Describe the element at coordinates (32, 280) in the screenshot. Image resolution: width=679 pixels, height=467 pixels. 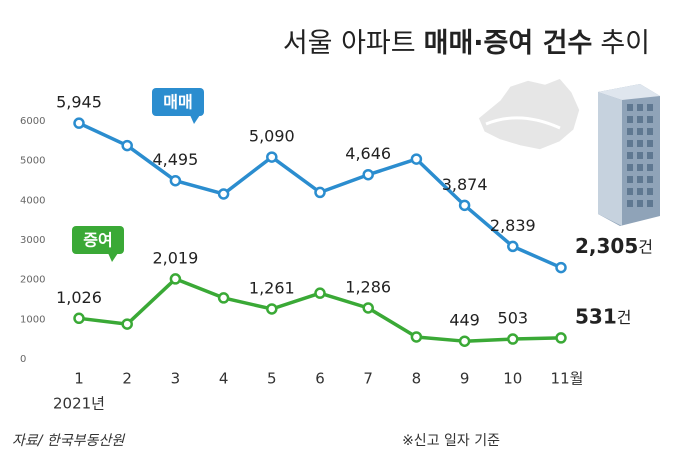
I see `y-tick-label: 2000` at that location.